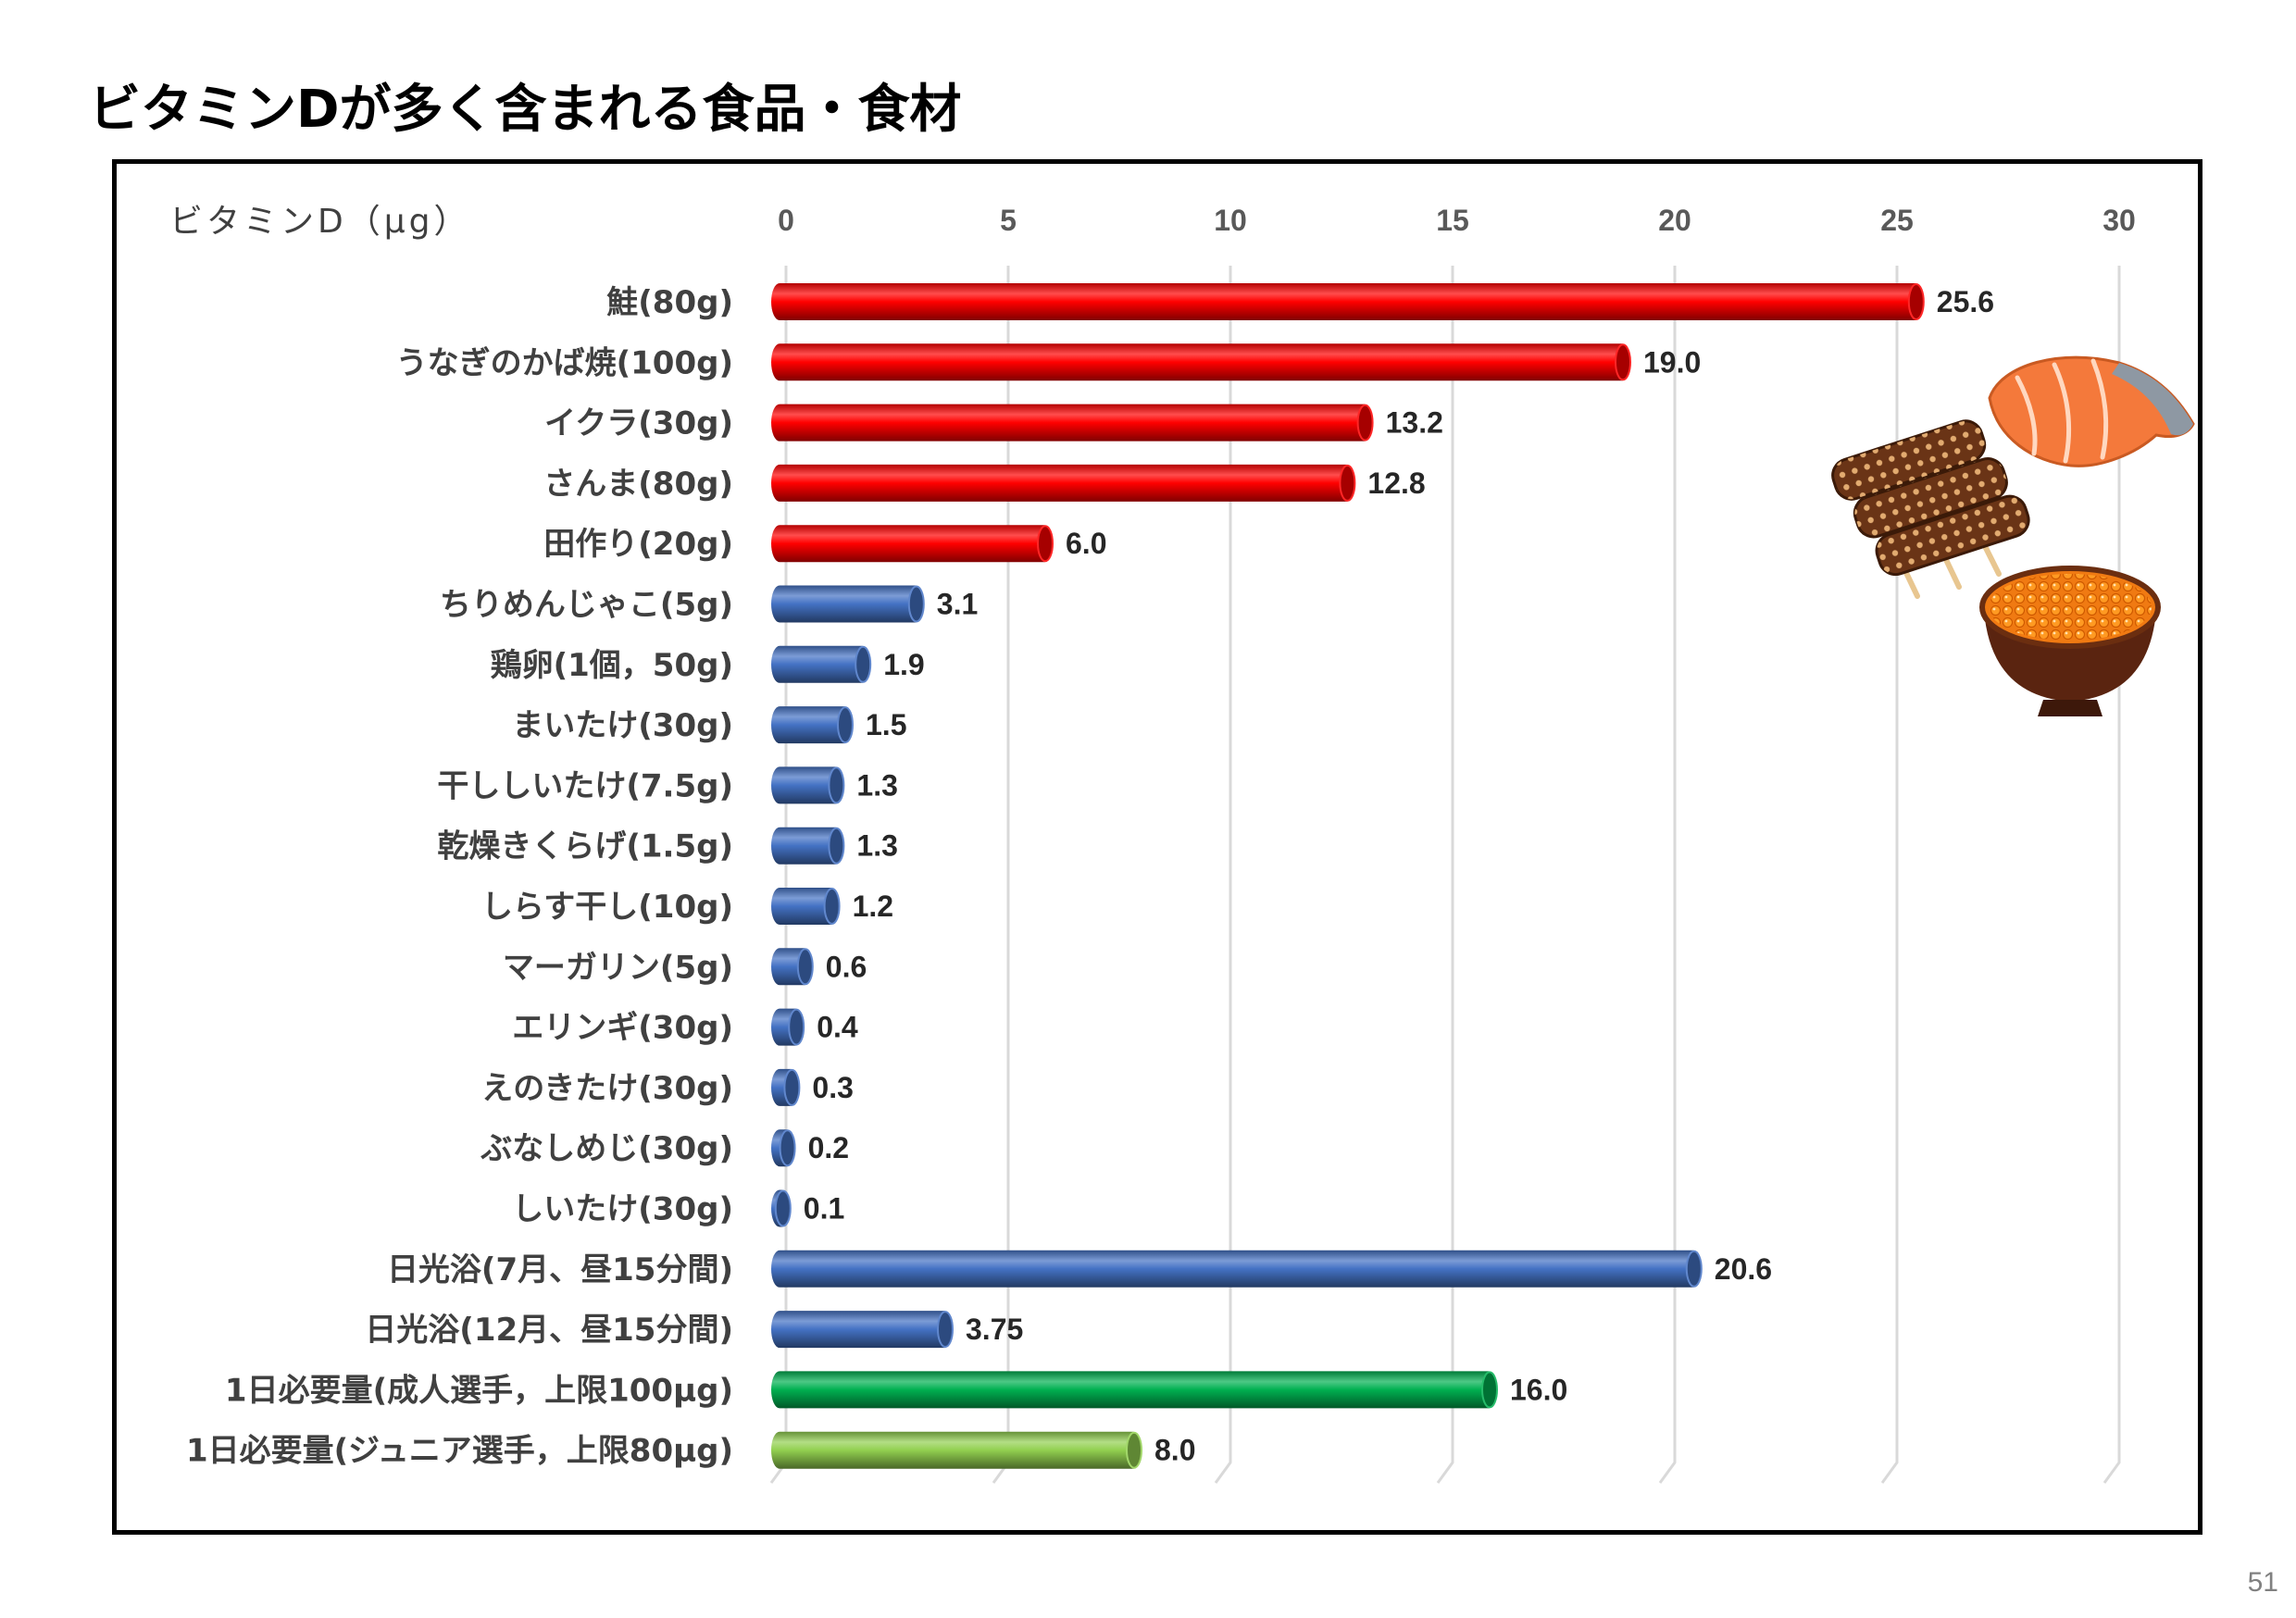 This screenshot has height=1618, width=2296. I want to click on x-tick-label: 10, so click(1230, 220).